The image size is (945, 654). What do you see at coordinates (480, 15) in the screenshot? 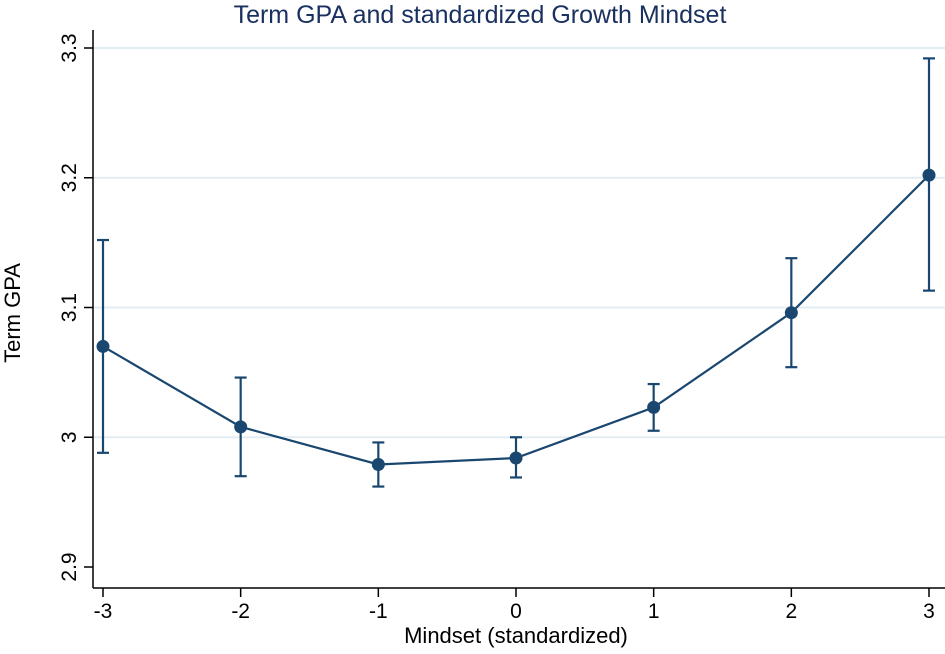
I see `chart-title: Term GPA and standardized Growth Mindset` at bounding box center [480, 15].